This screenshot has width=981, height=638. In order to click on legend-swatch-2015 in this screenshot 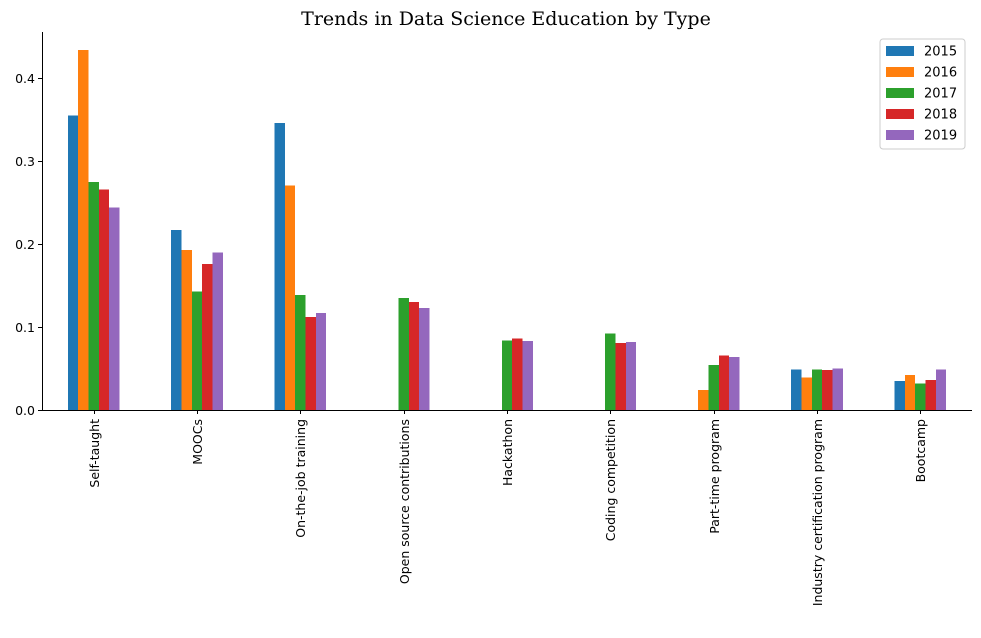, I will do `click(900, 51)`.